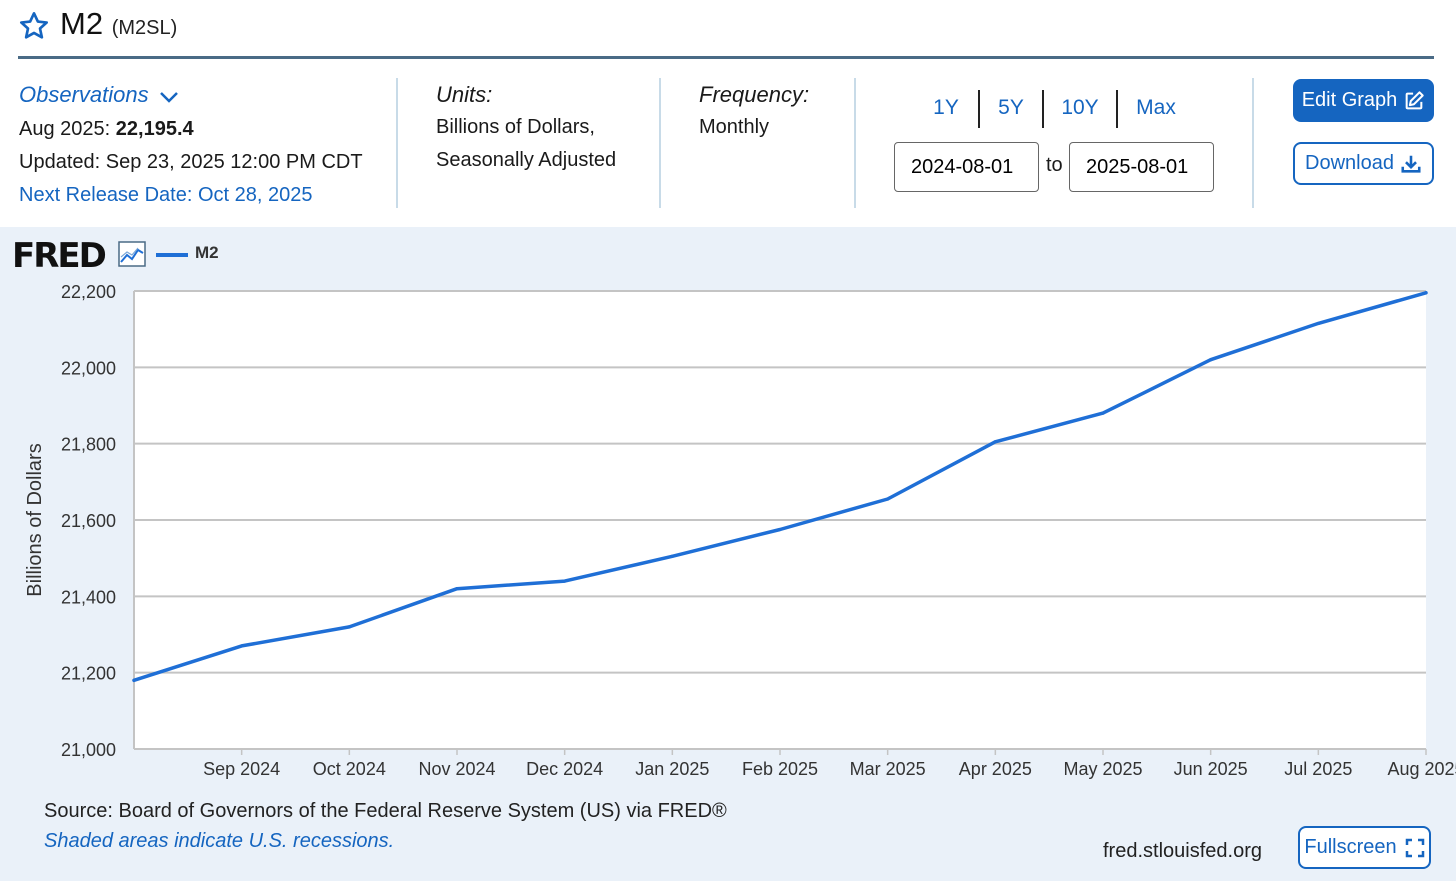 The image size is (1456, 881). What do you see at coordinates (132, 254) in the screenshot?
I see `line-chart-icon` at bounding box center [132, 254].